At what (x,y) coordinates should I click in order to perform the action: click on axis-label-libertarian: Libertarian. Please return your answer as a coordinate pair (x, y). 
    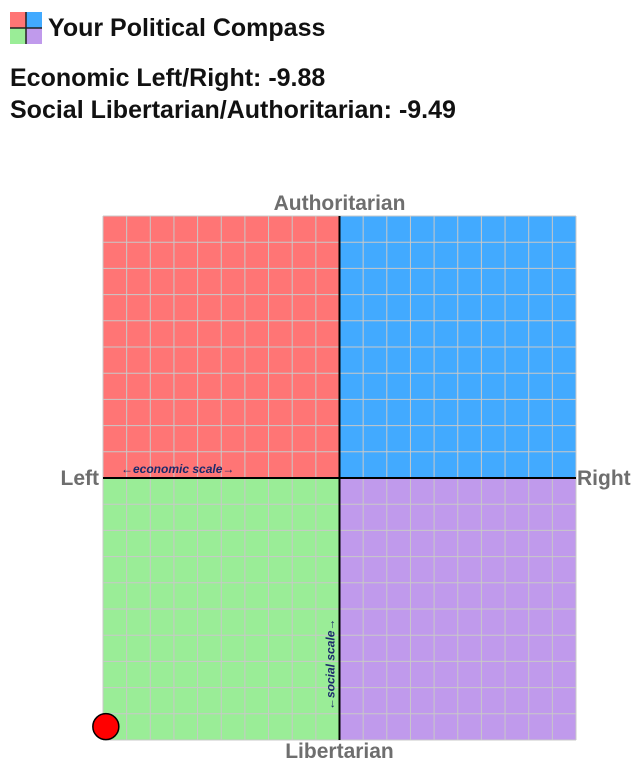
    Looking at the image, I should click on (339, 751).